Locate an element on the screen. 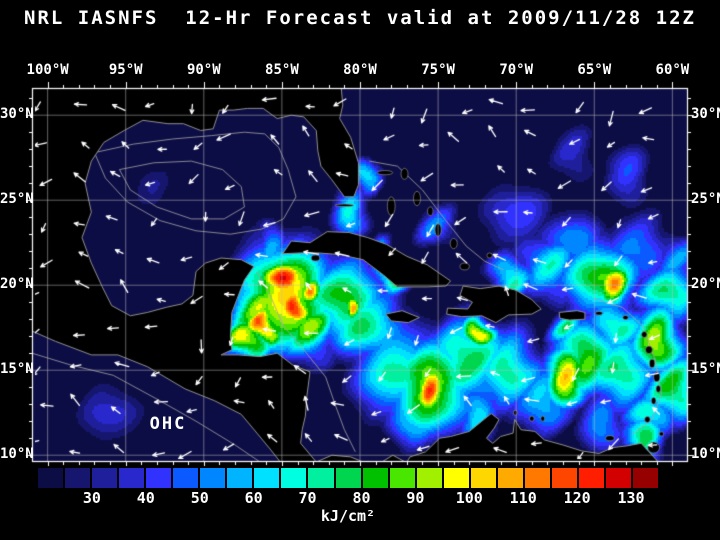 This screenshot has height=540, width=720. lat-axis-label-right: 20°N is located at coordinates (705, 284).